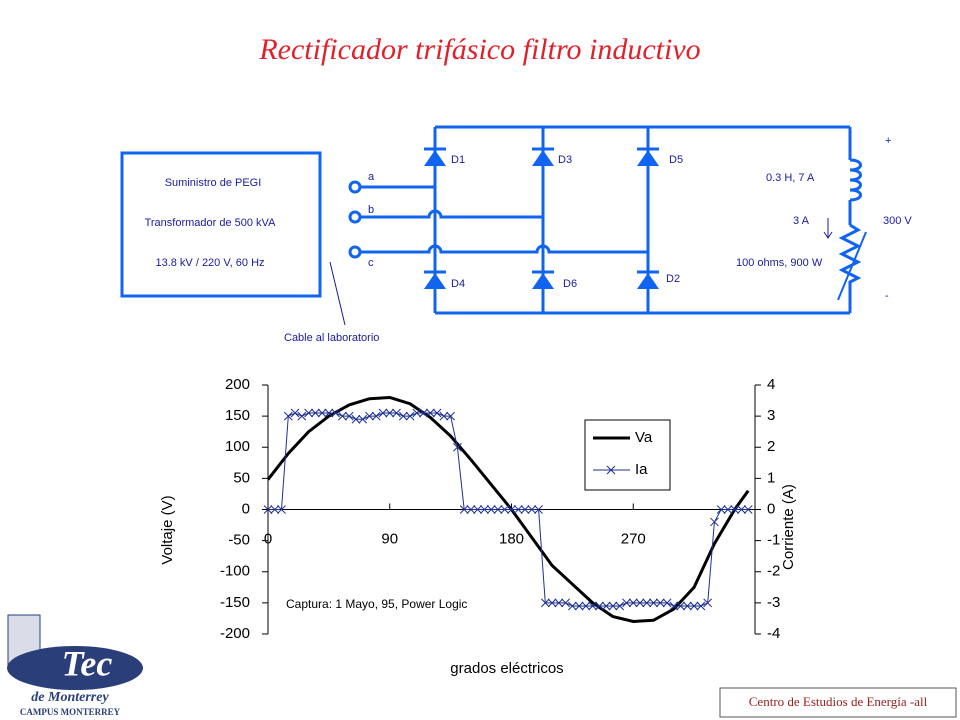 Image resolution: width=960 pixels, height=720 pixels. I want to click on y-tick-label: 200, so click(237, 384).